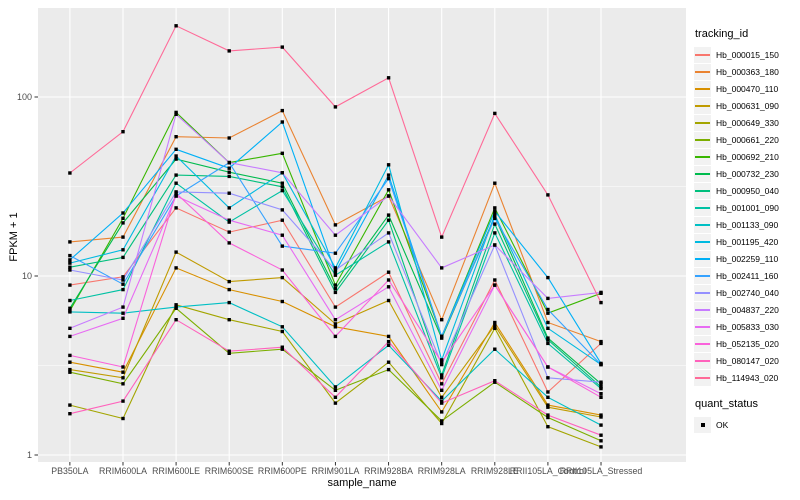 The image size is (800, 500). What do you see at coordinates (722, 424) in the screenshot?
I see `legend-entry-ok-label: OK` at bounding box center [722, 424].